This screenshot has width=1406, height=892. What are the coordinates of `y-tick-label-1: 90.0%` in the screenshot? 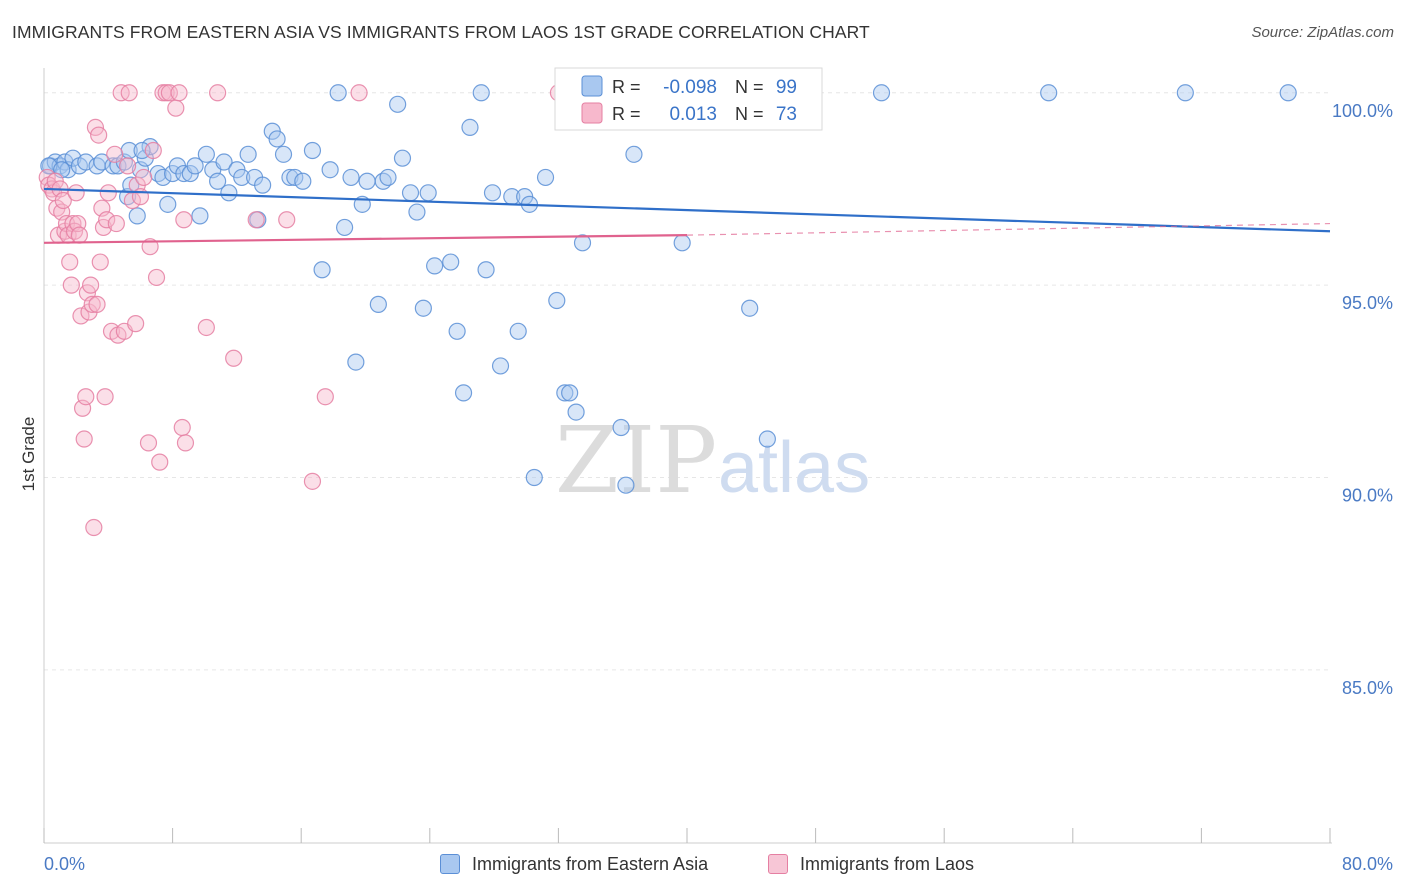 It's located at (1367, 496).